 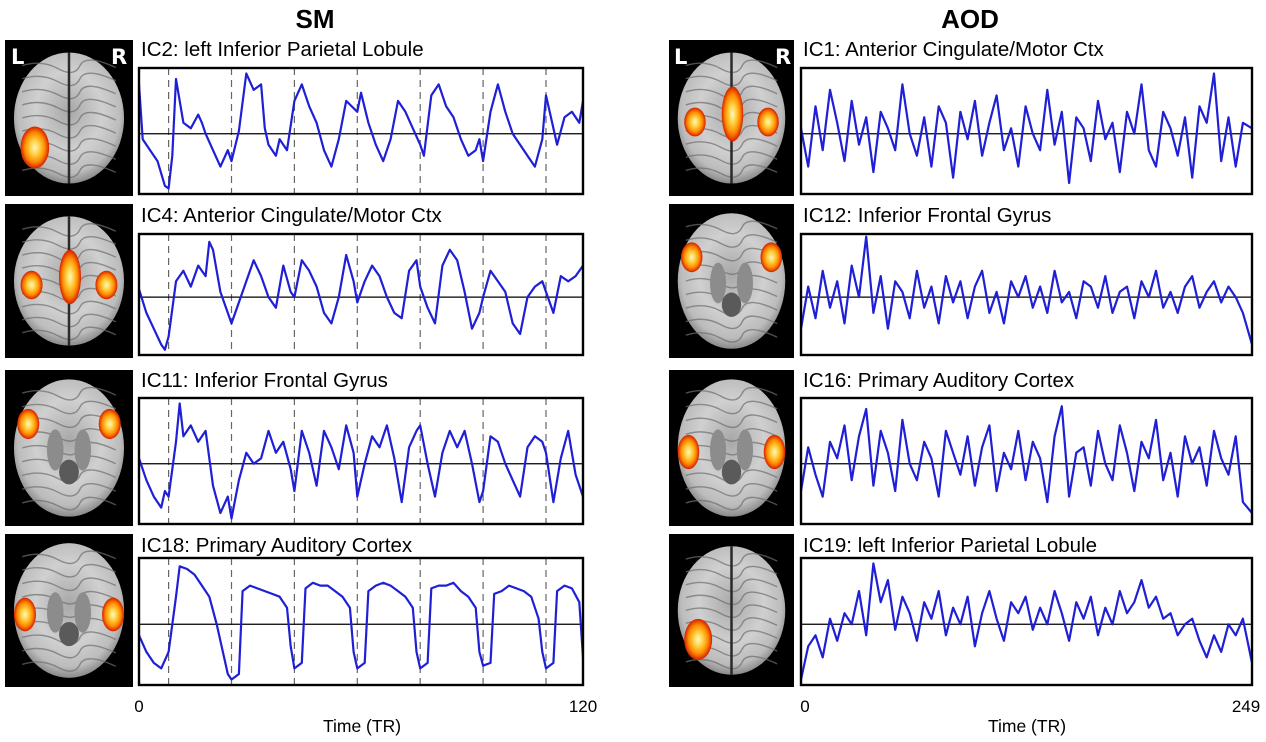 What do you see at coordinates (282, 49) in the screenshot?
I see `panel-title: IC2: left Inferior Parietal Lobule` at bounding box center [282, 49].